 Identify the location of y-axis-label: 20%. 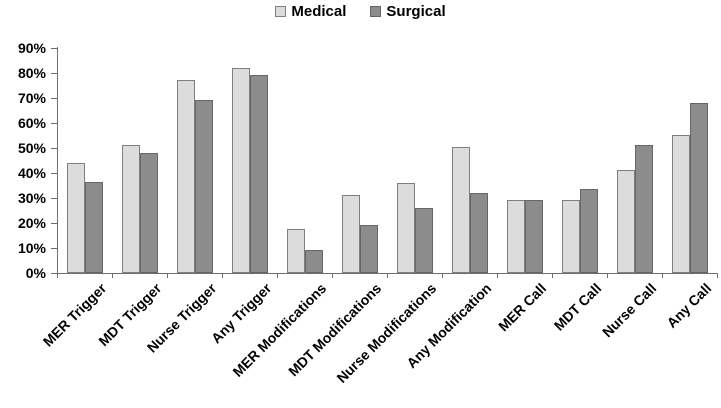
(31, 223).